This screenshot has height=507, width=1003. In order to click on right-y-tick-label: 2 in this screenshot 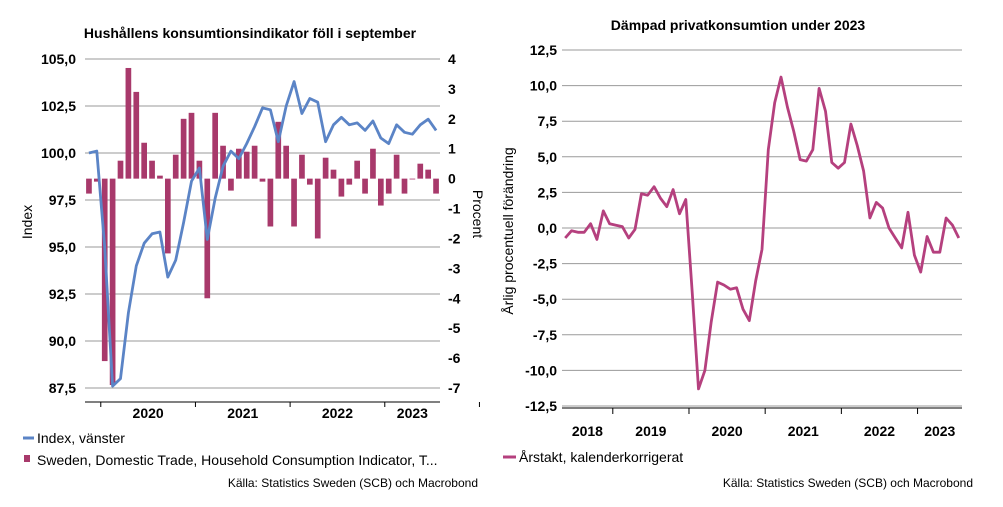, I will do `click(452, 119)`.